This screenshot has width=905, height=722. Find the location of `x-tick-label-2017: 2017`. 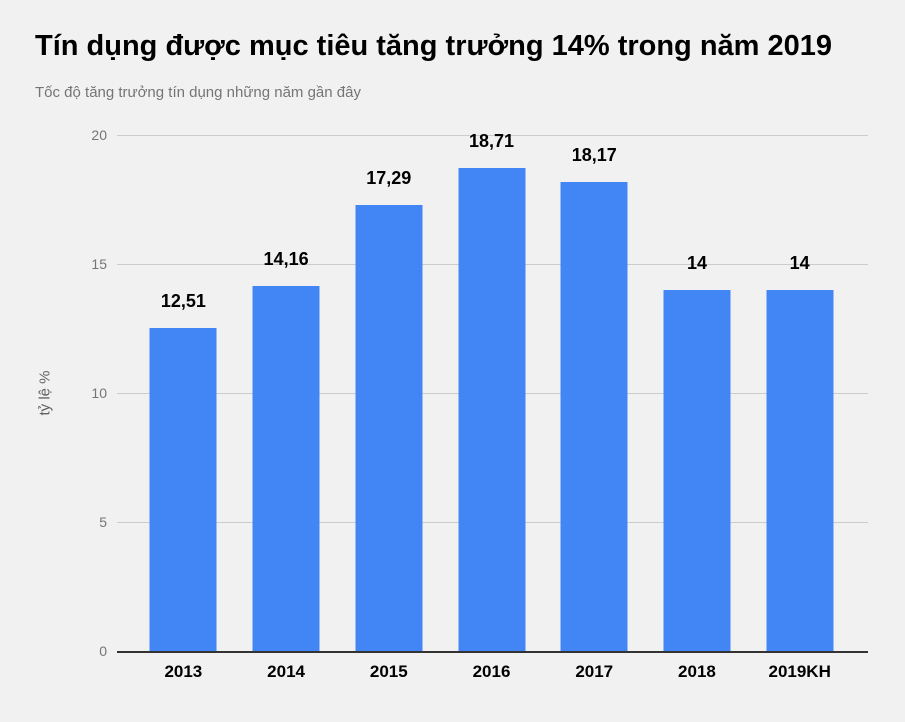

x-tick-label-2017: 2017 is located at coordinates (594, 671).